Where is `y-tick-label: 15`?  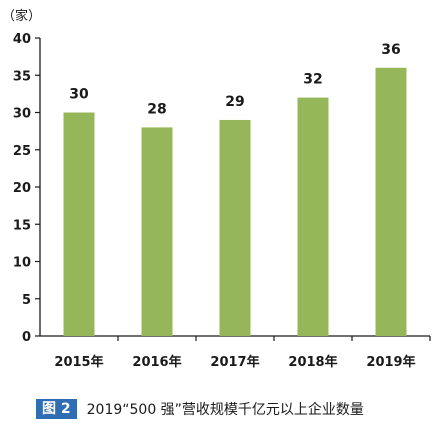 y-tick-label: 15 is located at coordinates (22, 225).